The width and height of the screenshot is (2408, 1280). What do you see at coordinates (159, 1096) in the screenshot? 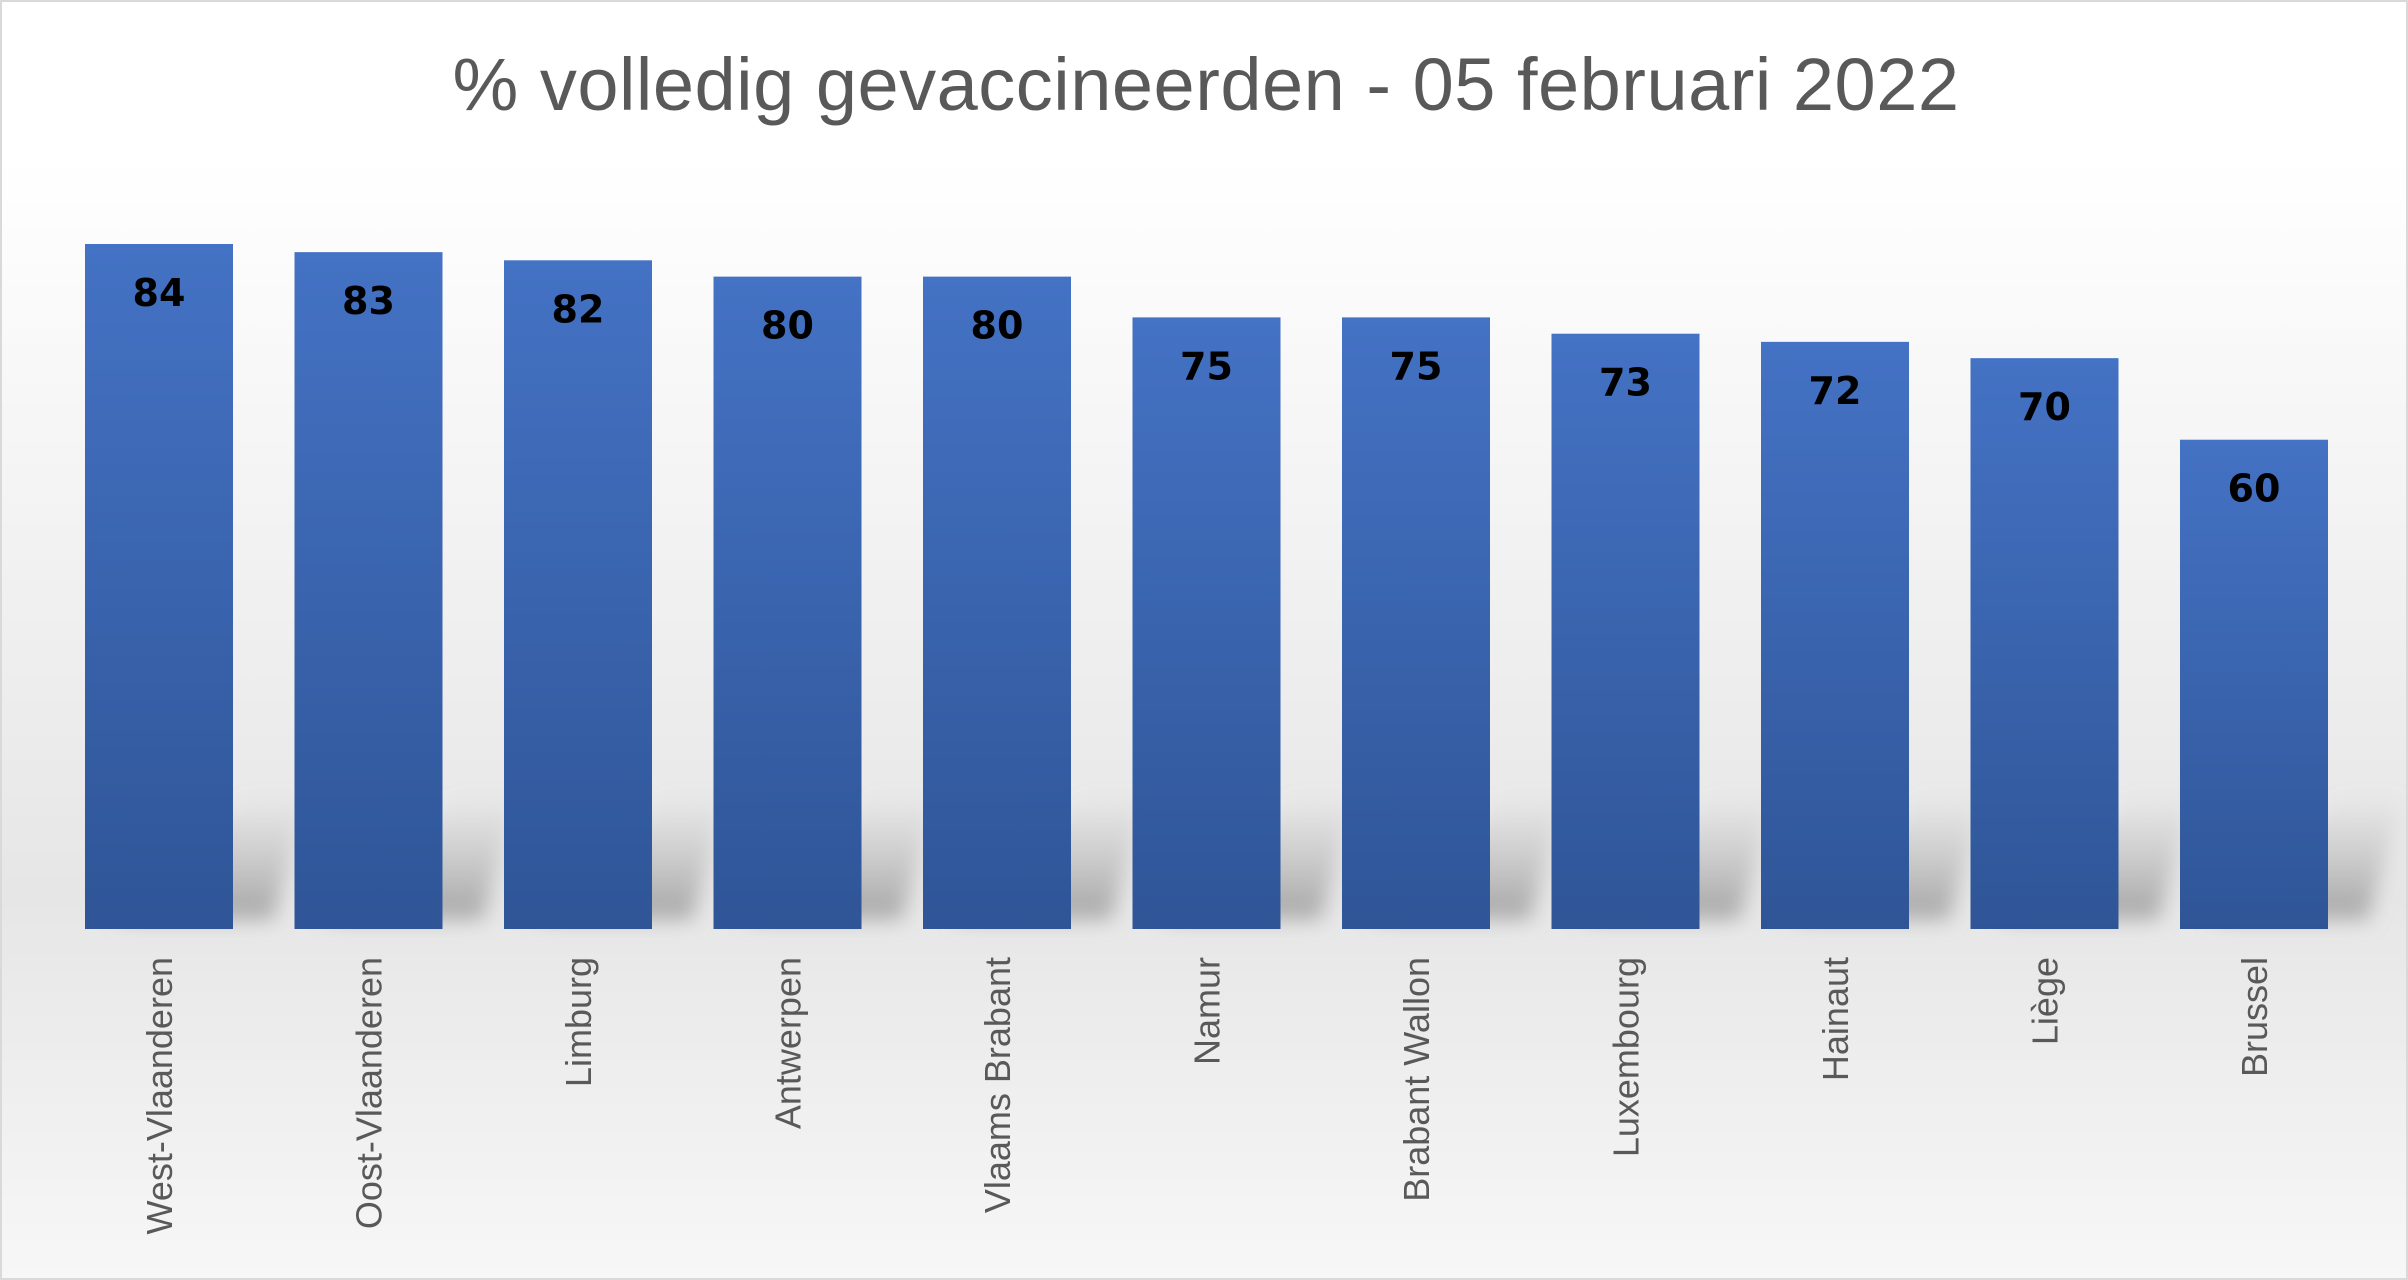
I see `category-label: West-Vlaanderen` at bounding box center [159, 1096].